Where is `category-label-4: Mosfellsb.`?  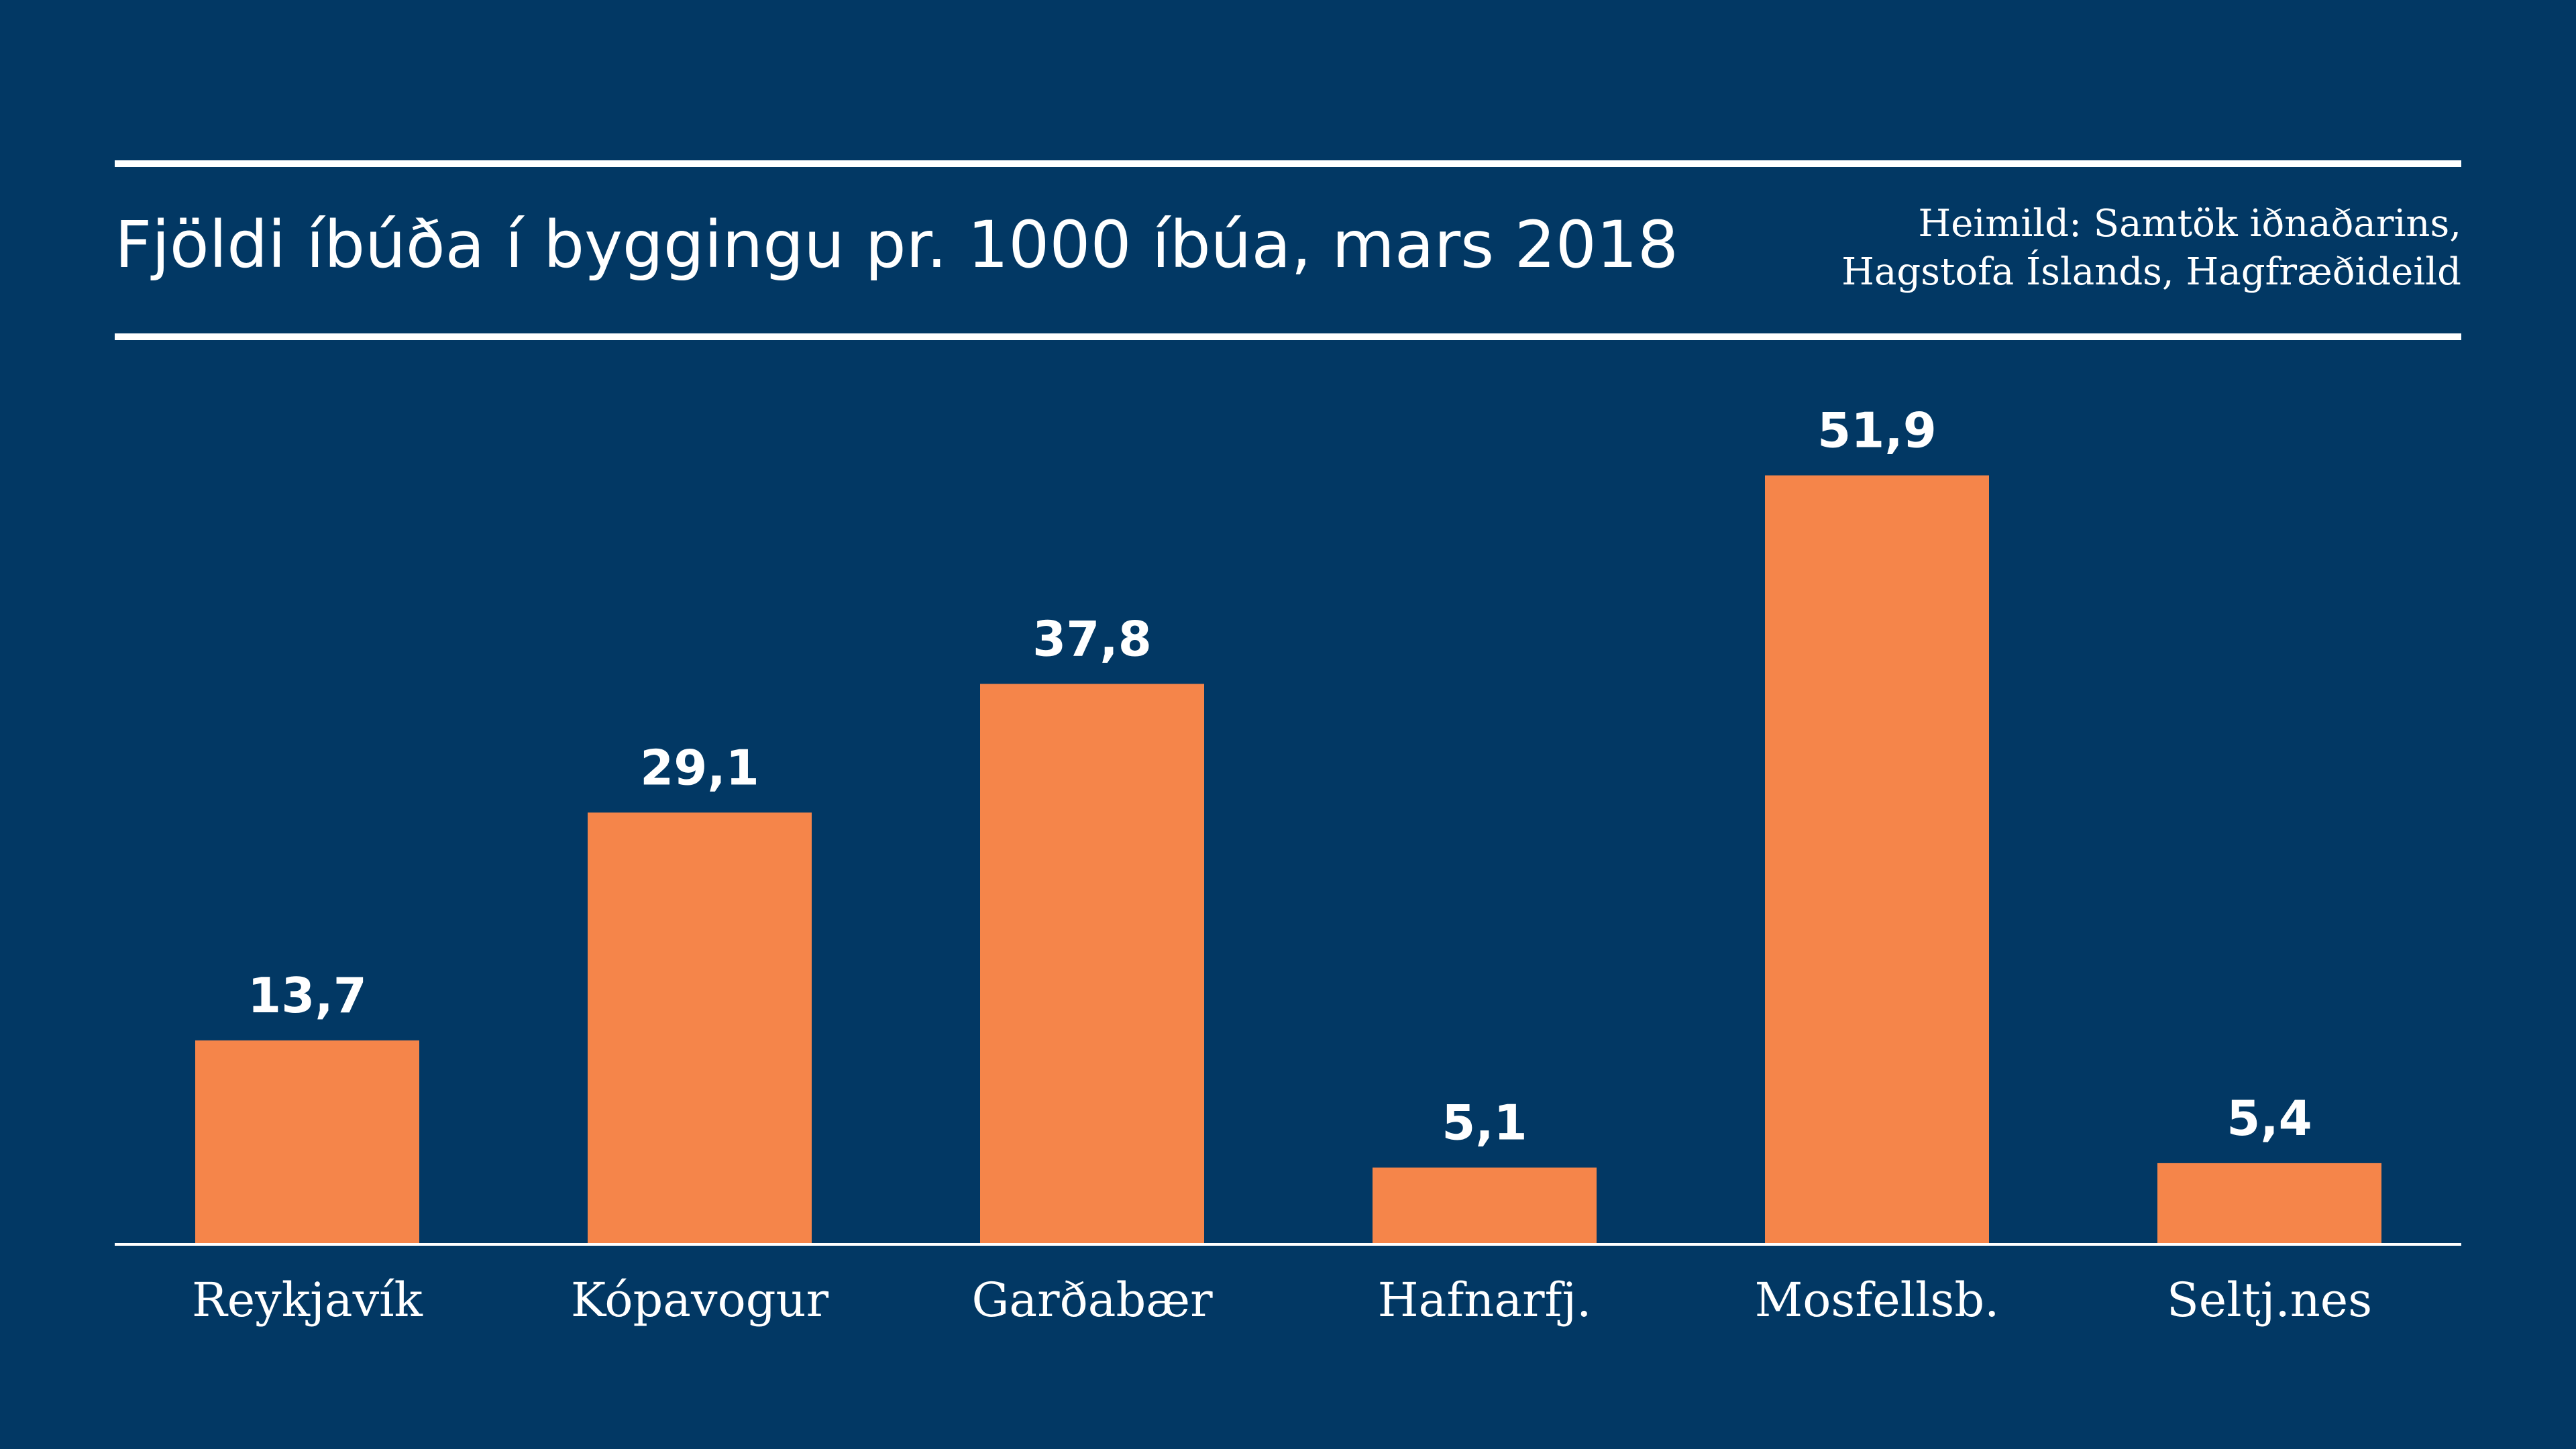 category-label-4: Mosfellsb. is located at coordinates (1877, 1300).